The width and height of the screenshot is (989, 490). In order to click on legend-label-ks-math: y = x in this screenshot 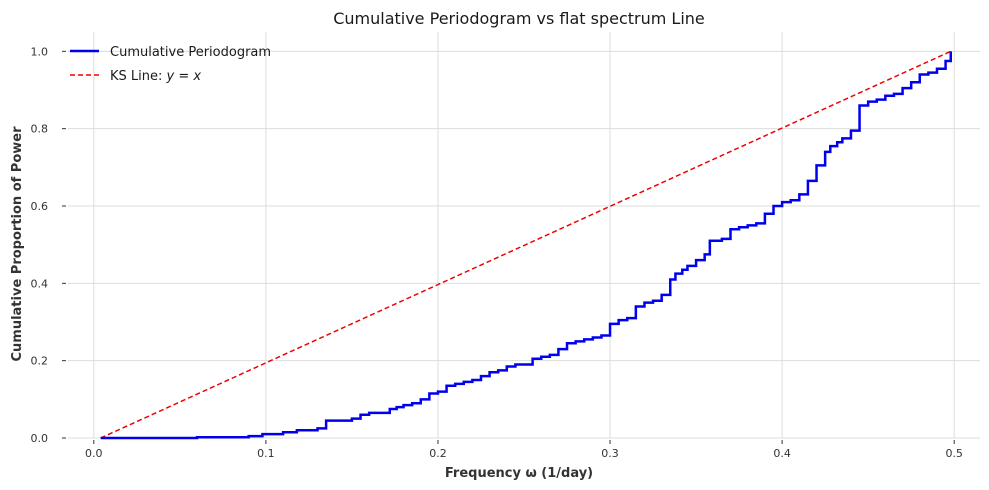, I will do `click(184, 76)`.